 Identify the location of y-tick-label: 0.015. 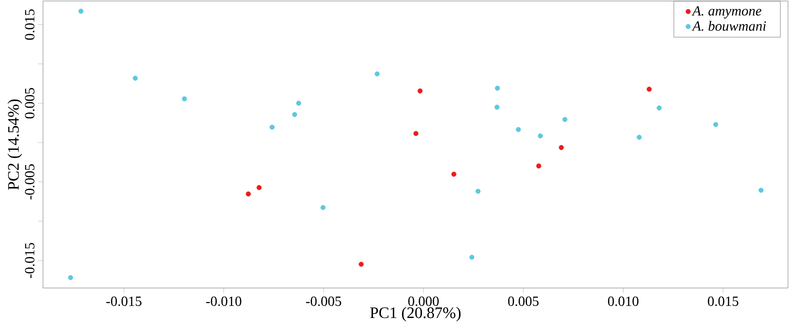
(29, 24).